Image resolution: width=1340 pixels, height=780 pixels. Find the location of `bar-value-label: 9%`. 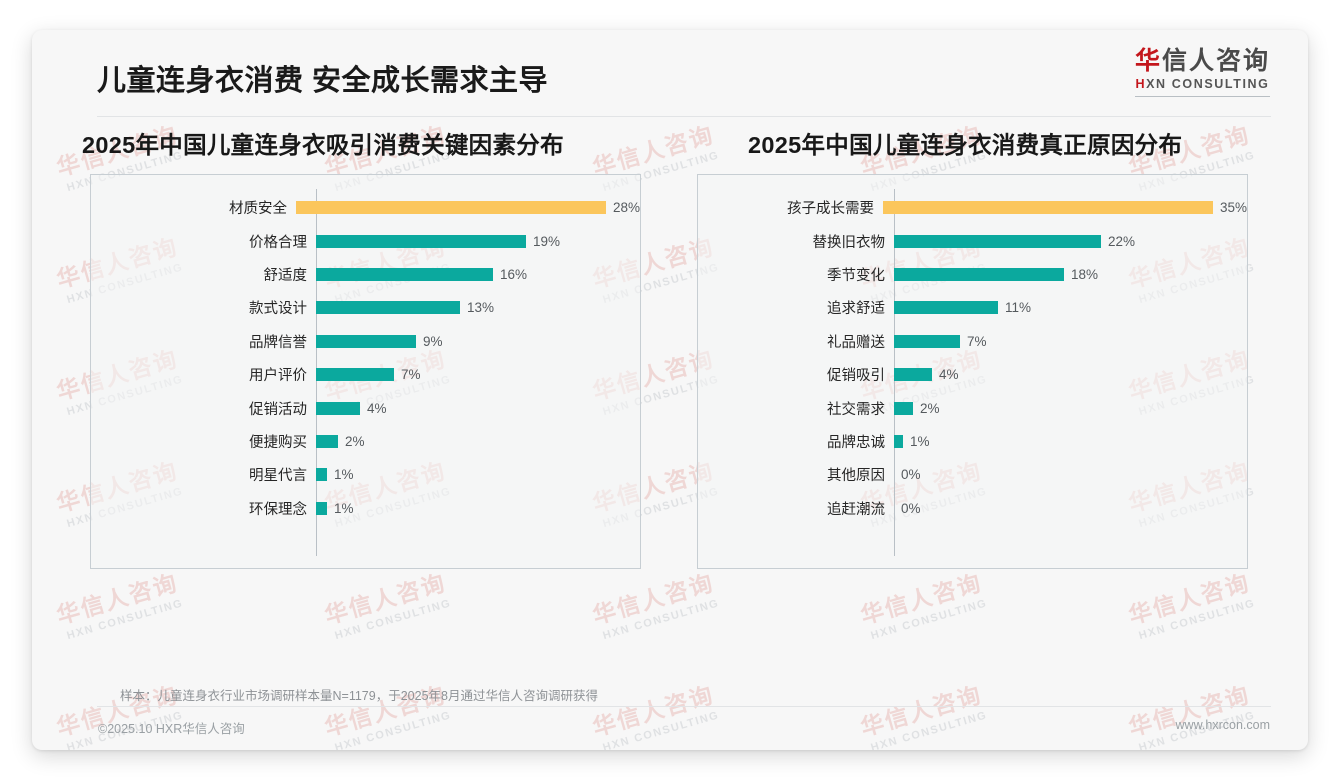

bar-value-label: 9% is located at coordinates (433, 341).